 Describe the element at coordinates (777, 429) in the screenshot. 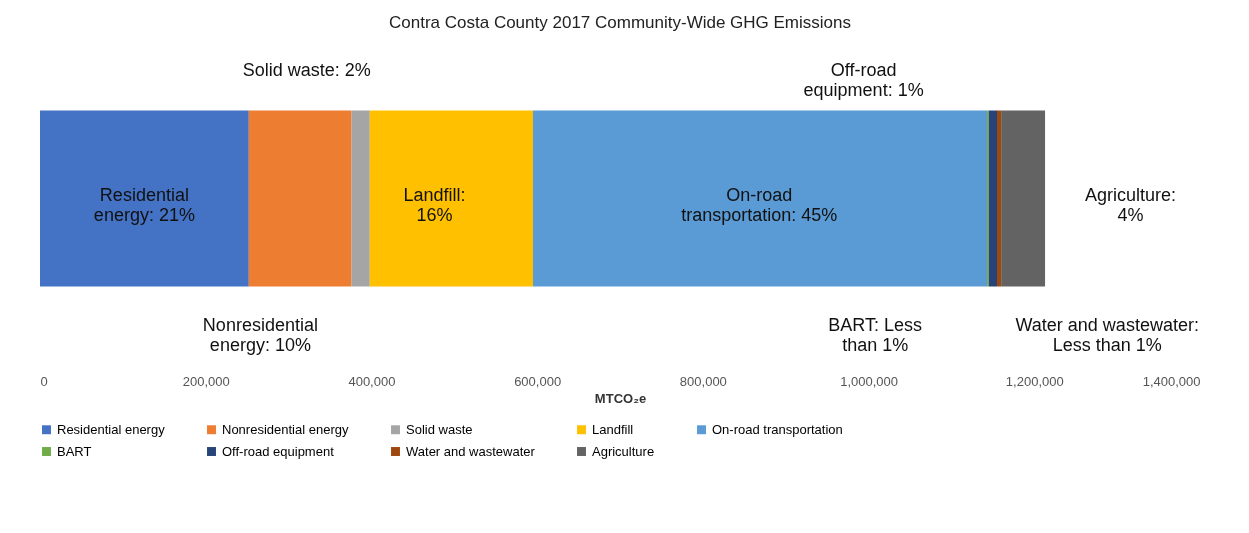

I see `legend-label: On-road transportation` at that location.